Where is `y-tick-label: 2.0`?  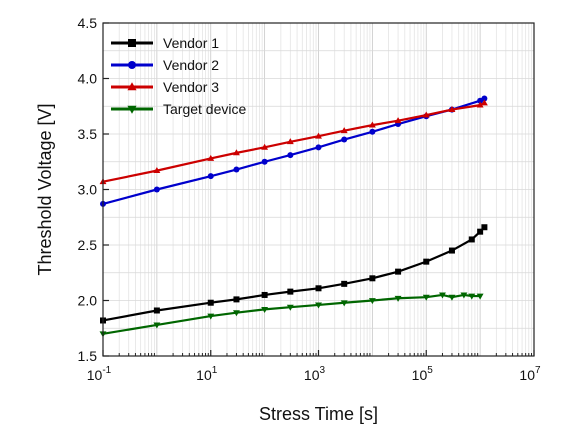 y-tick-label: 2.0 is located at coordinates (88, 301).